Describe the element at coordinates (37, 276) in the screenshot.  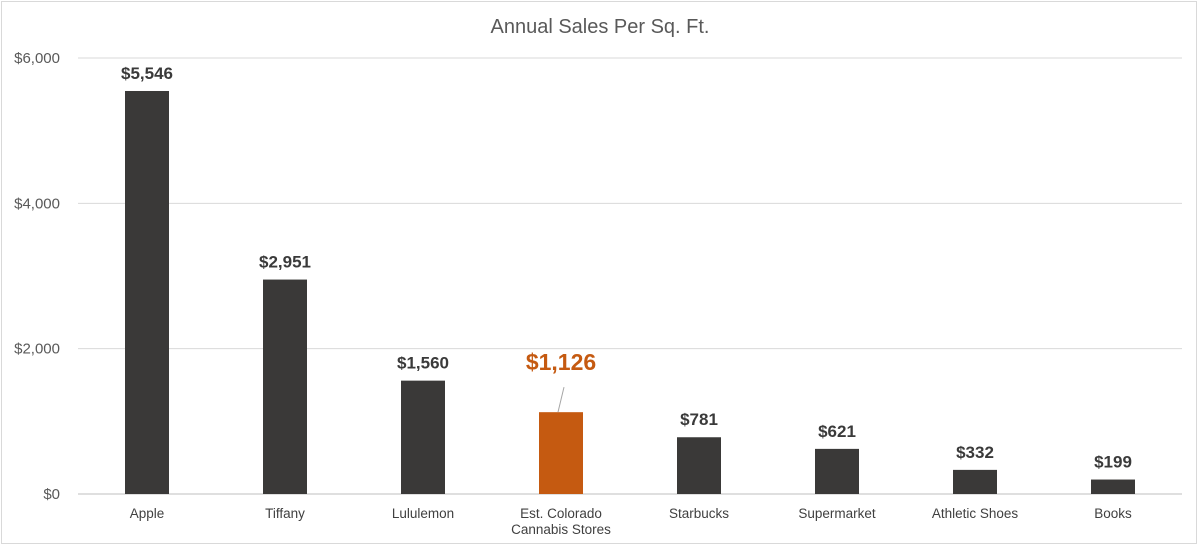
I see `y-axis-tick-labels: $0 $2,000 $4,000 $6,000` at that location.